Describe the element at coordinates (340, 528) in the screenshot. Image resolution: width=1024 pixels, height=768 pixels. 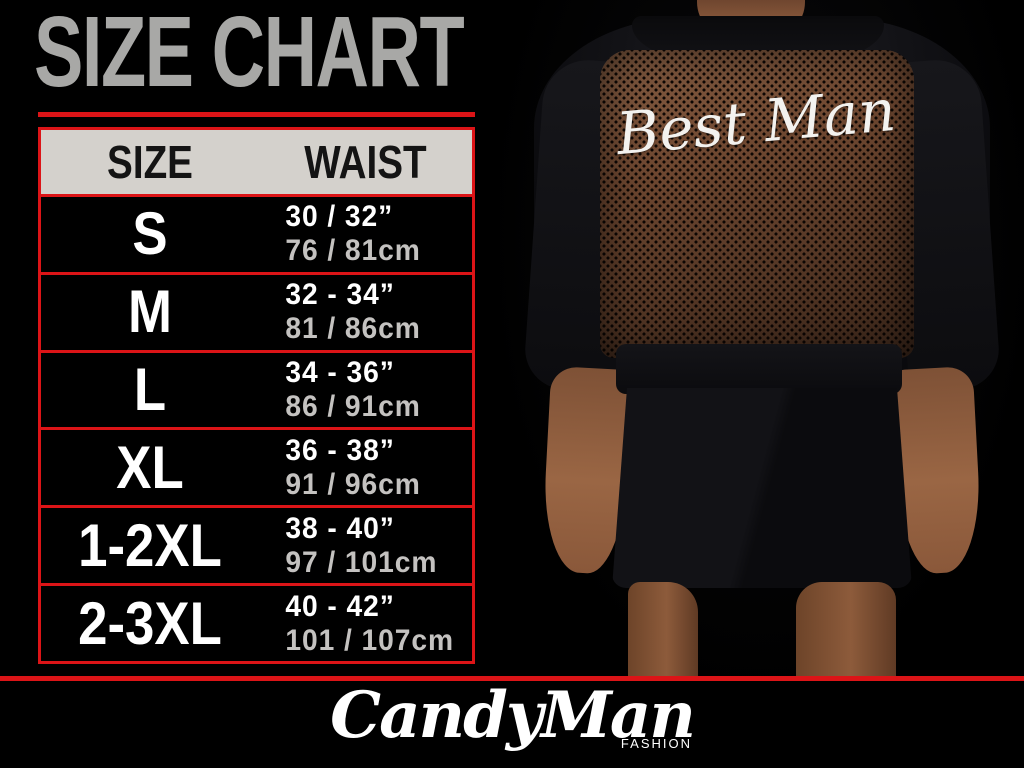
I see `waist-inches: 38 - 40”` at that location.